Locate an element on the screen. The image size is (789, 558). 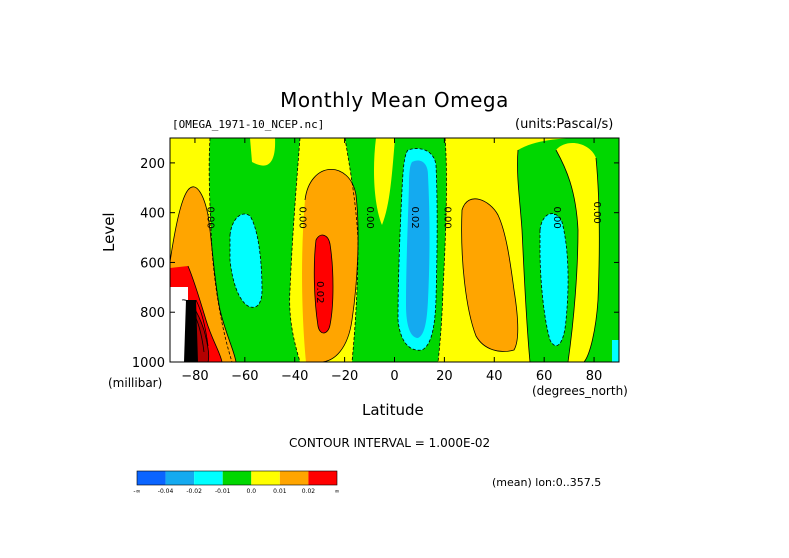
region-red-south is located at coordinates (323, 284).